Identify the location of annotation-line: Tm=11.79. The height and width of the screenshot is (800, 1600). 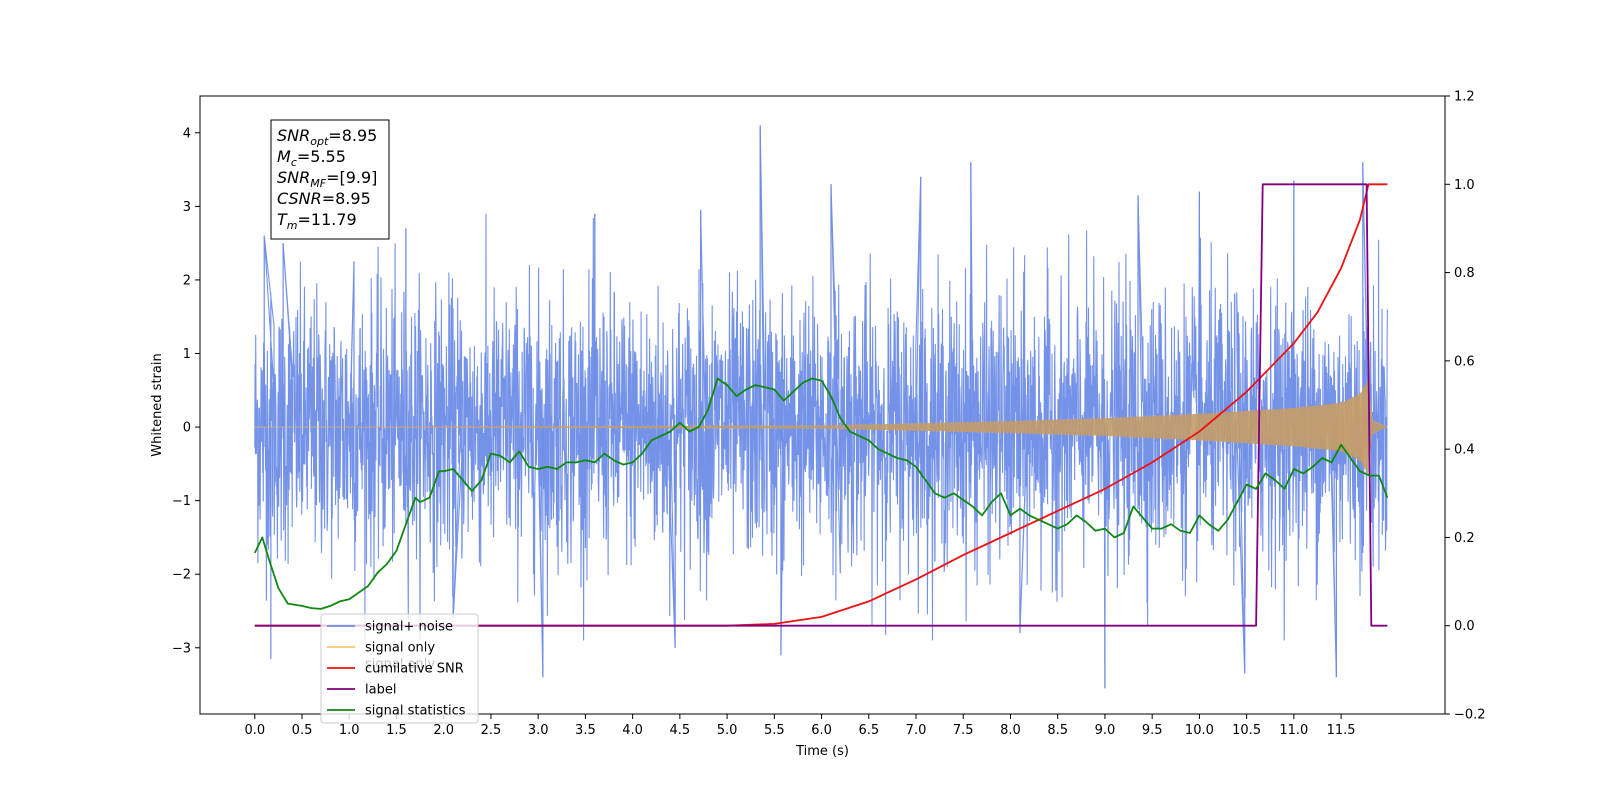
(317, 221).